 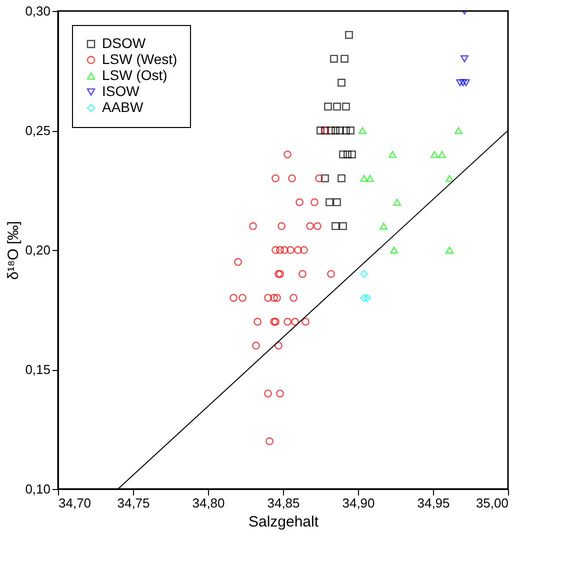 What do you see at coordinates (283, 503) in the screenshot?
I see `x-tick-label: 34,85` at bounding box center [283, 503].